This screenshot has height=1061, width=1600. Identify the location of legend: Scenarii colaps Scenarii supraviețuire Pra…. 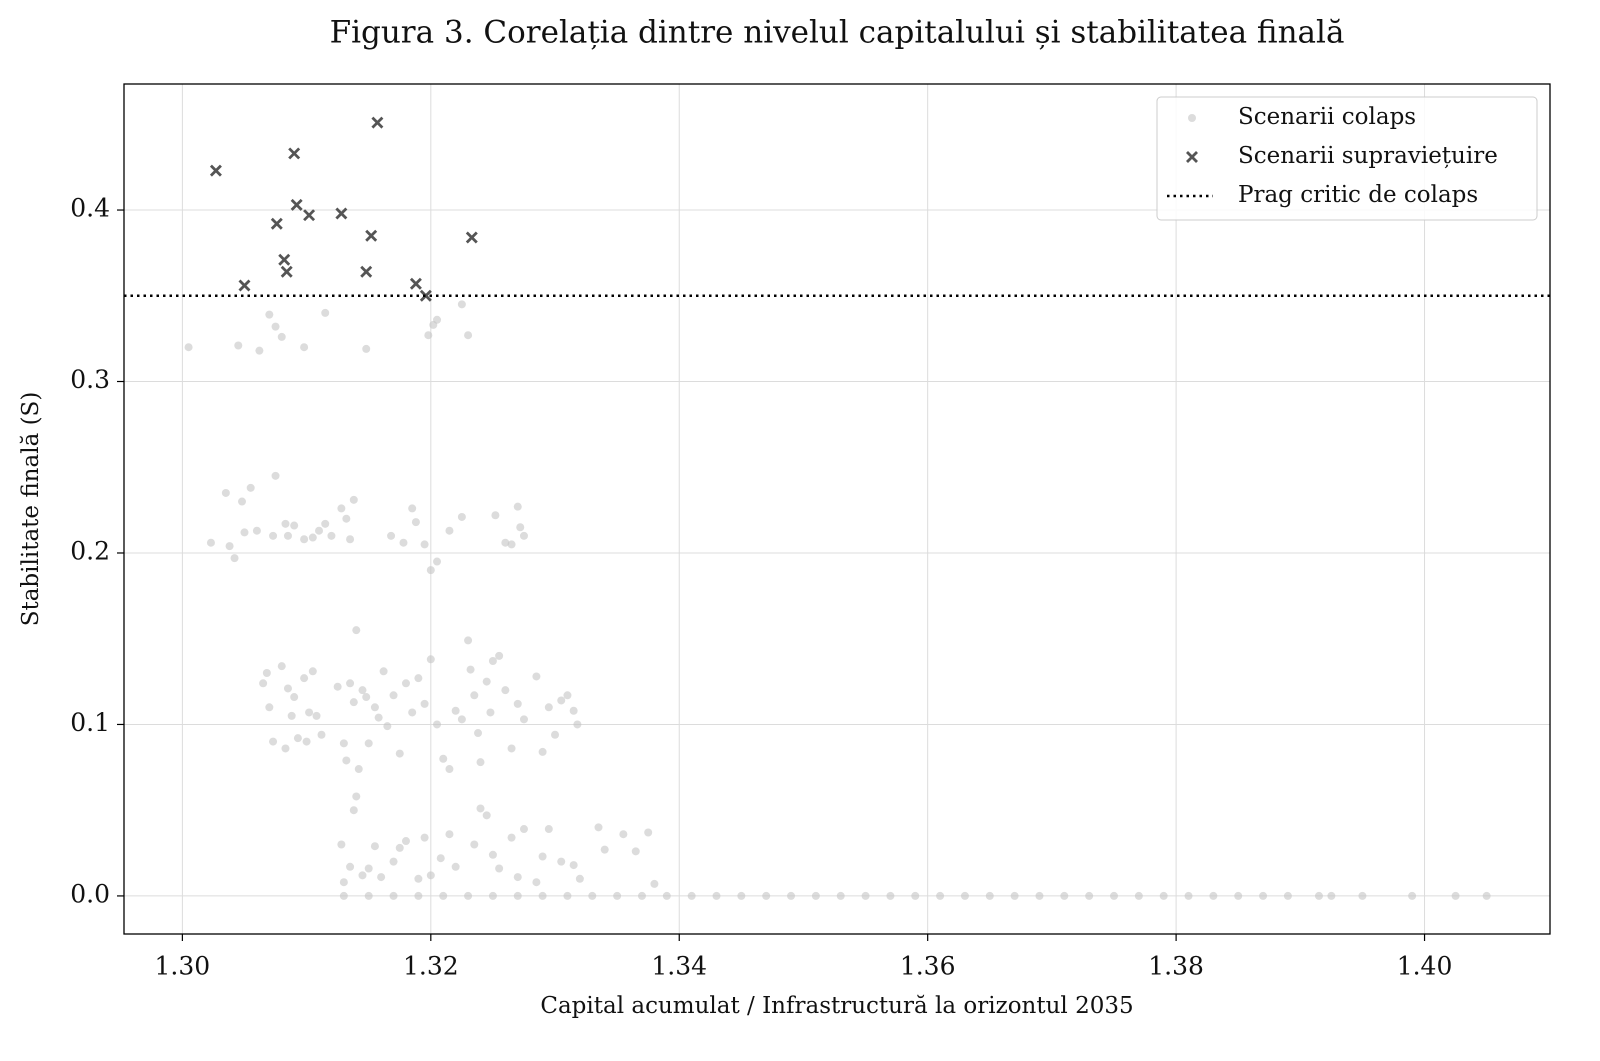
(1347, 158).